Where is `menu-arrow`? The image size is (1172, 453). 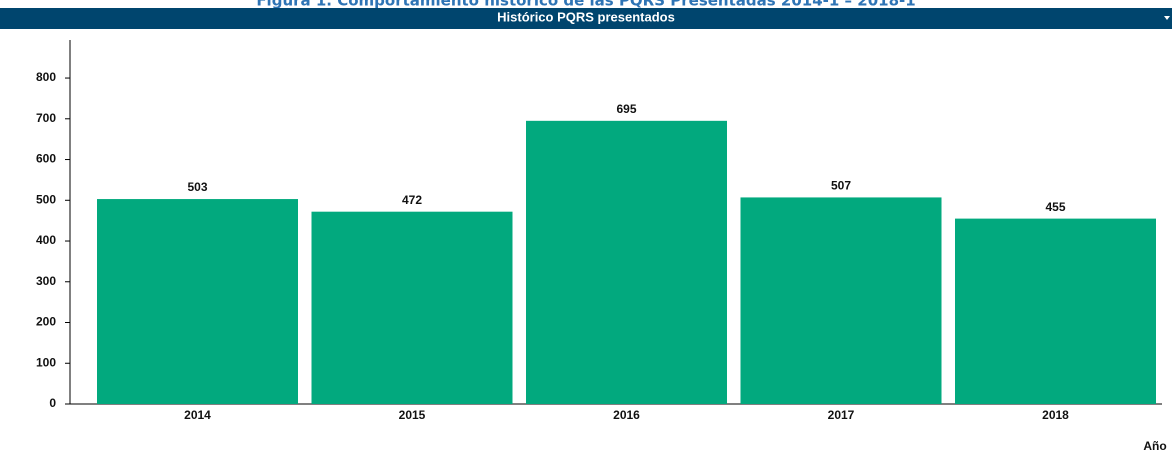 menu-arrow is located at coordinates (1167, 18).